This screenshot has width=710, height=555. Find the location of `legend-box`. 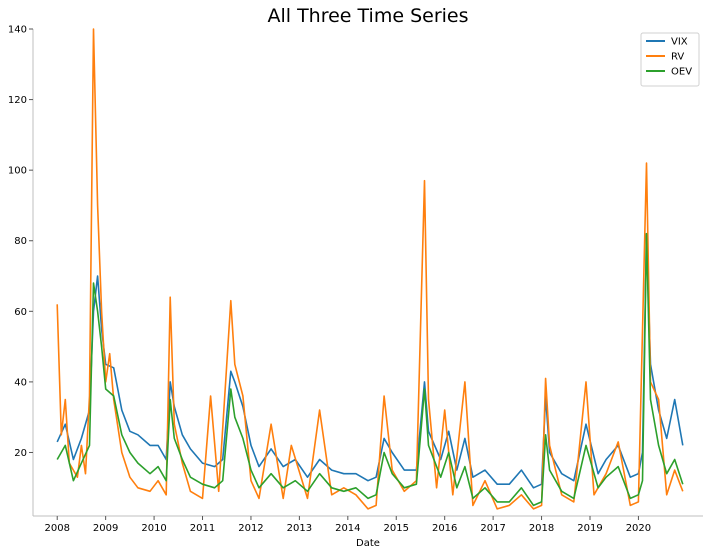

legend-box is located at coordinates (670, 59).